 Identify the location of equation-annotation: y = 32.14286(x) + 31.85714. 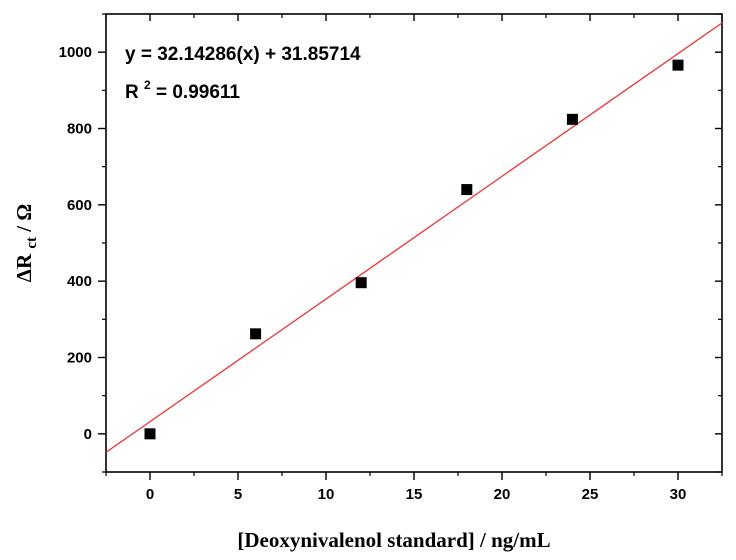
(243, 54).